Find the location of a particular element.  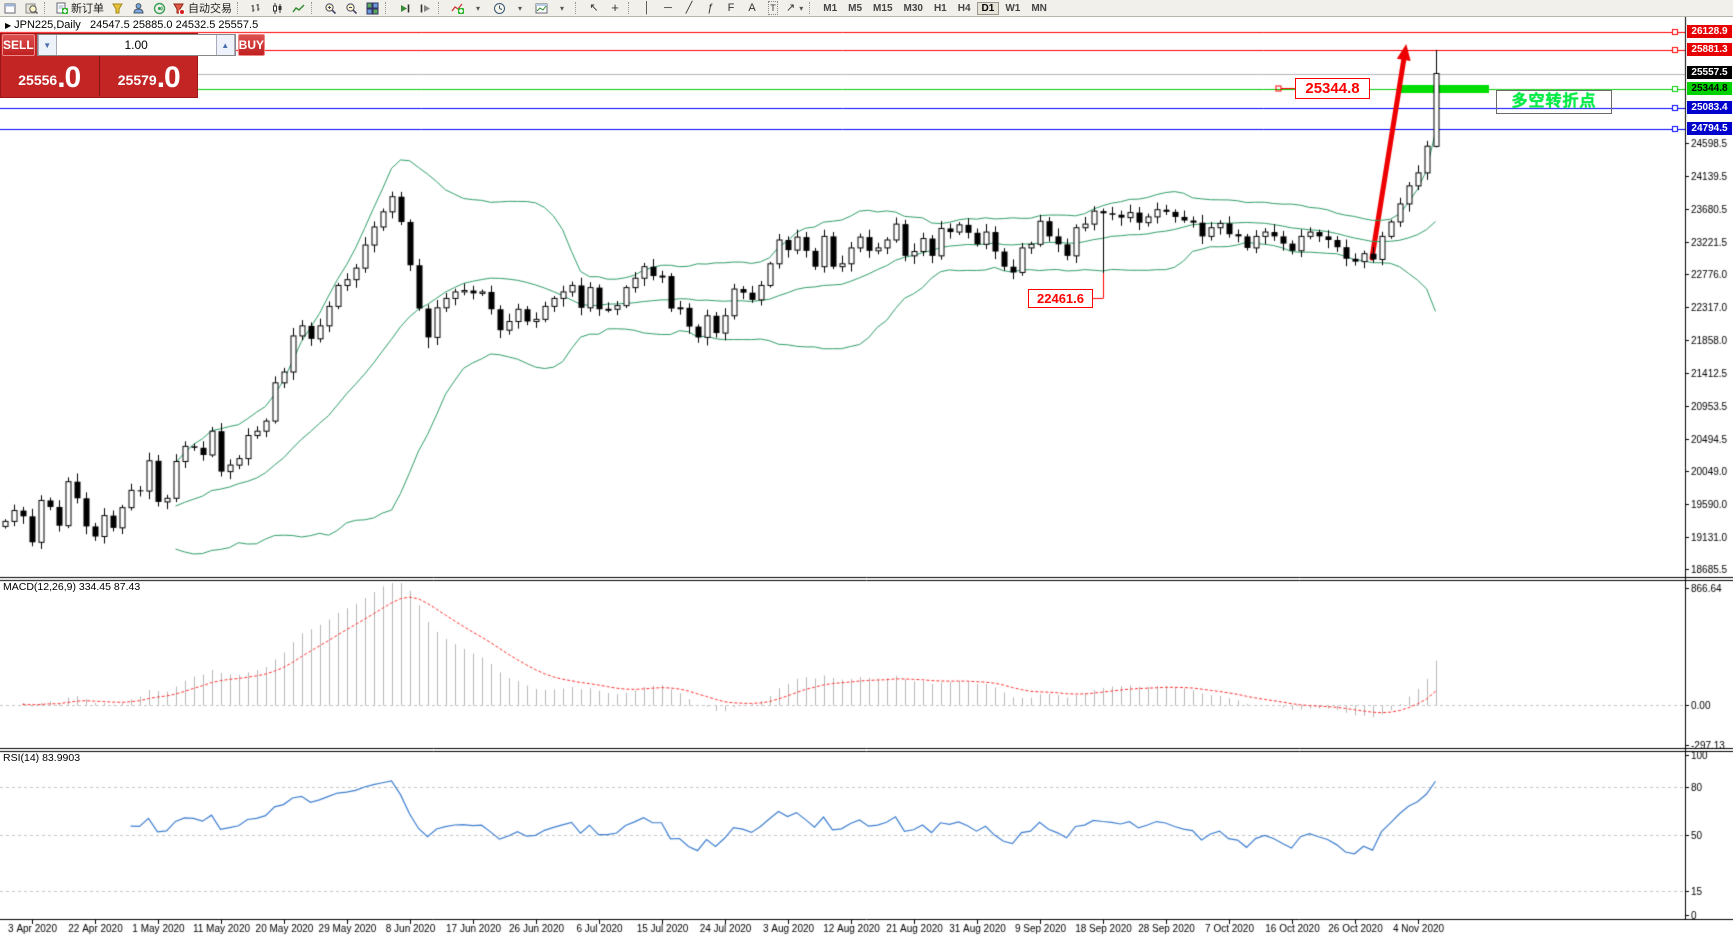

signals-icon is located at coordinates (159, 8).